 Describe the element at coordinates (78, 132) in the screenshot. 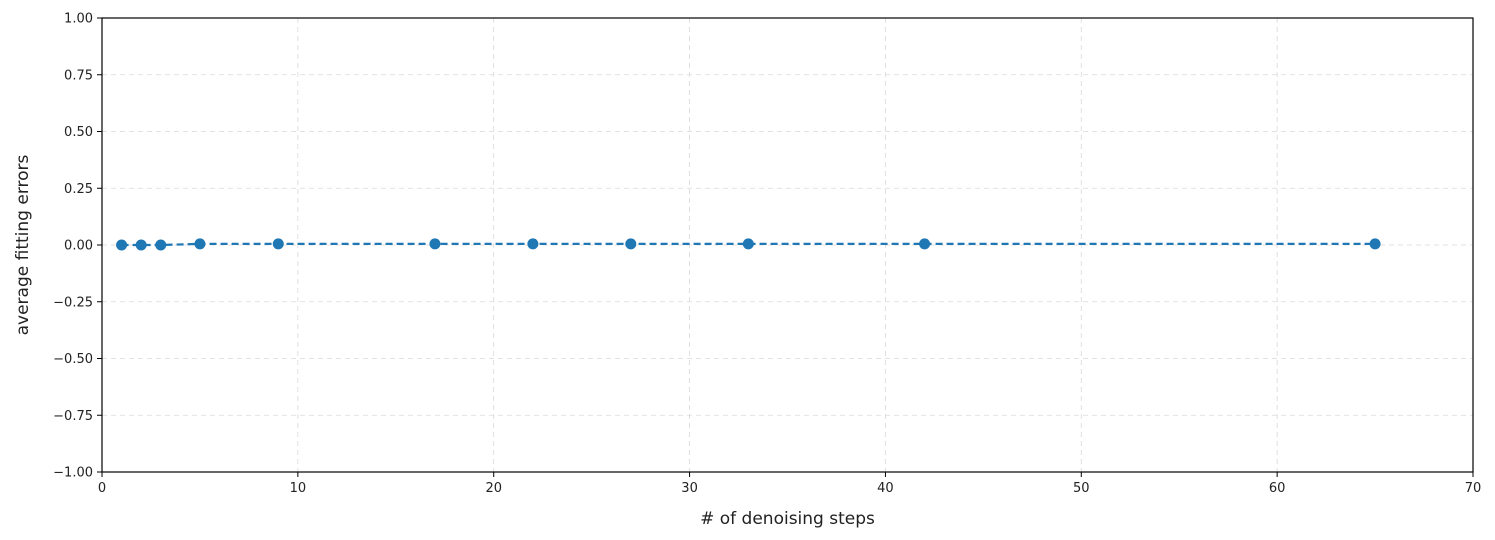

I see `y-tick-label: 0.50` at that location.